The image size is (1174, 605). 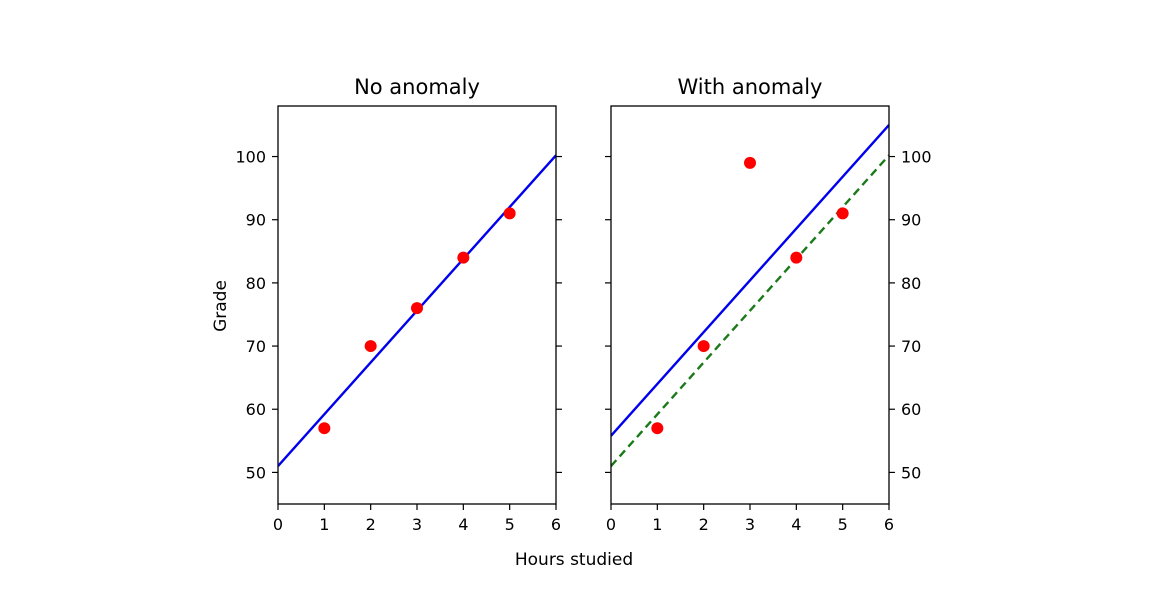 What do you see at coordinates (221, 306) in the screenshot?
I see `y-axis-label: Grade` at bounding box center [221, 306].